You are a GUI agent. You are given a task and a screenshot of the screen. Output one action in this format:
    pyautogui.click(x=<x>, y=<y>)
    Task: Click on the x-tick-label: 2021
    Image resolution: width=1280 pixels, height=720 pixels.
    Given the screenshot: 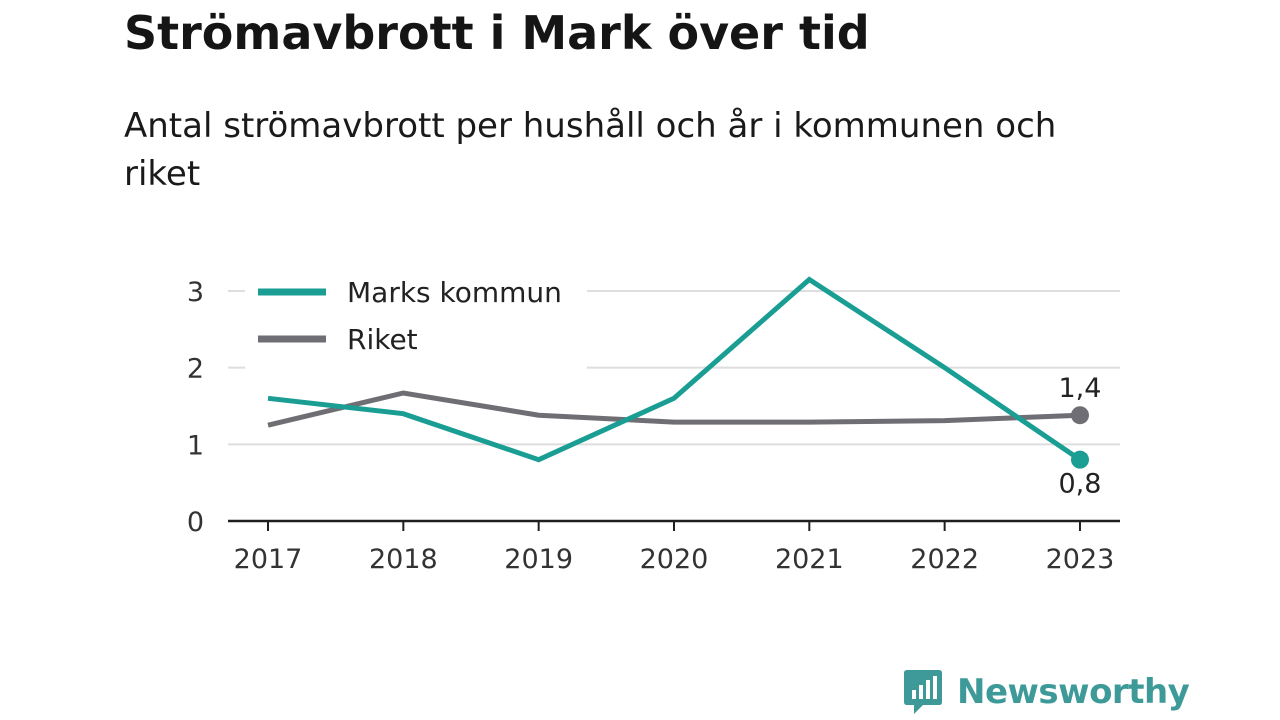 What is the action you would take?
    pyautogui.click(x=809, y=559)
    